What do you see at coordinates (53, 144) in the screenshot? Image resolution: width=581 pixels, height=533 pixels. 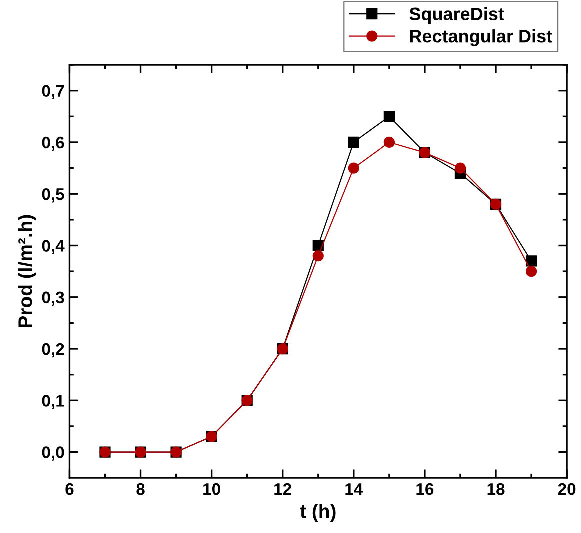 I see `y-tick-label: 0,6` at bounding box center [53, 144].